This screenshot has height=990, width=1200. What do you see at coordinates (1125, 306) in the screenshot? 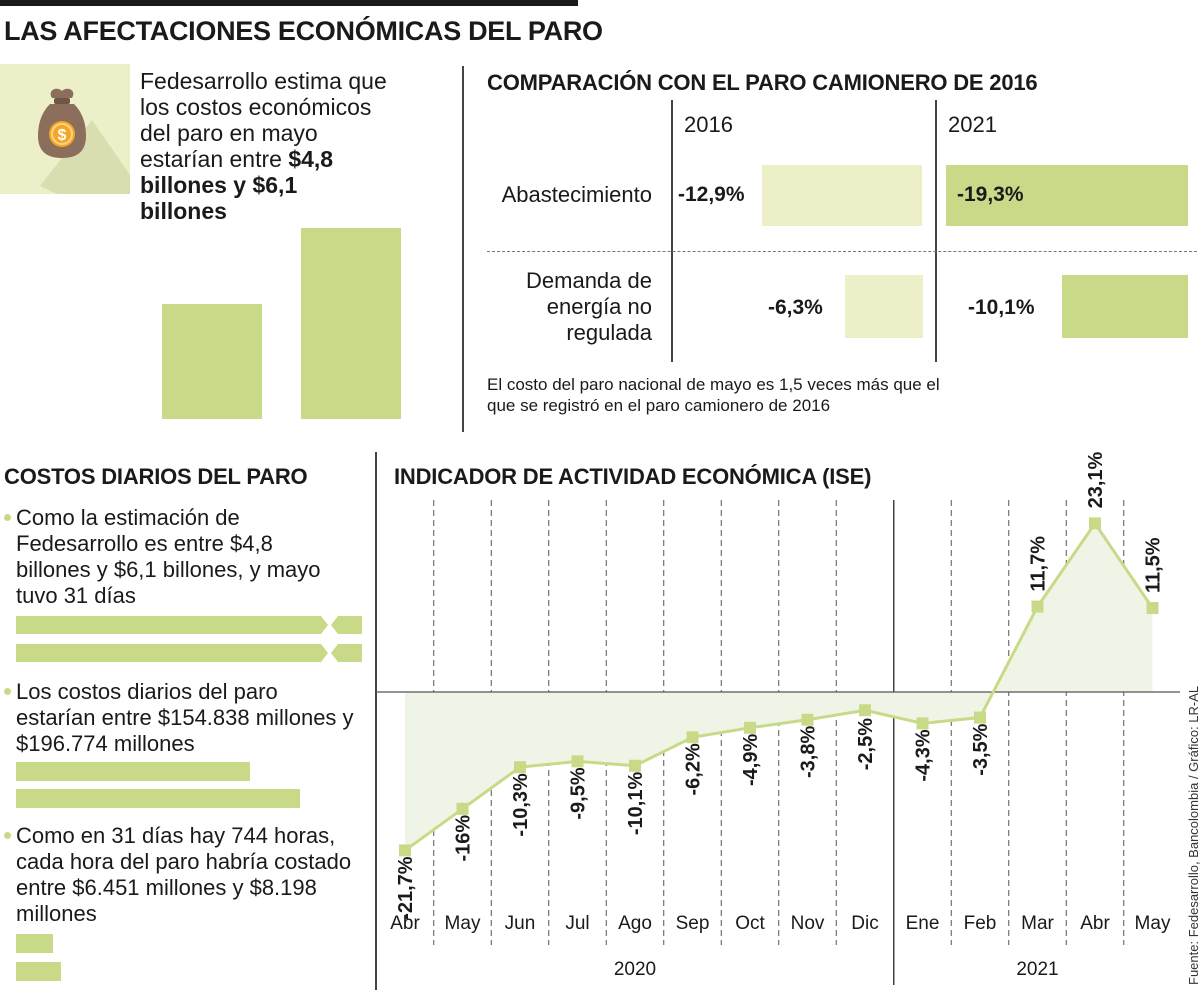
I see `bar-demanda-2021` at bounding box center [1125, 306].